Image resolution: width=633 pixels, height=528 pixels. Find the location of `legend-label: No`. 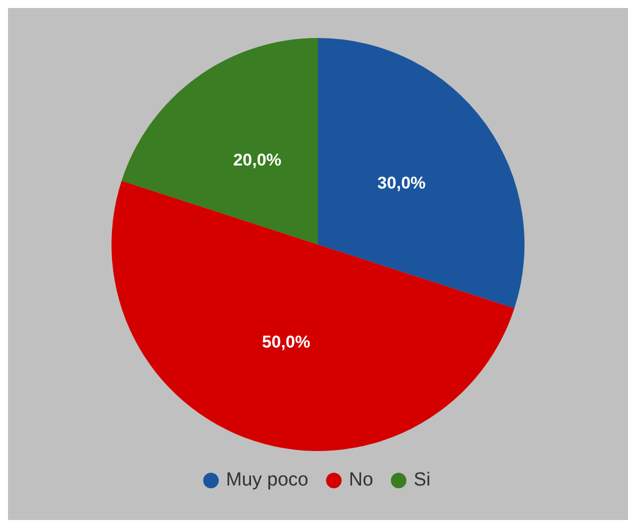

legend-label: No is located at coordinates (361, 480).